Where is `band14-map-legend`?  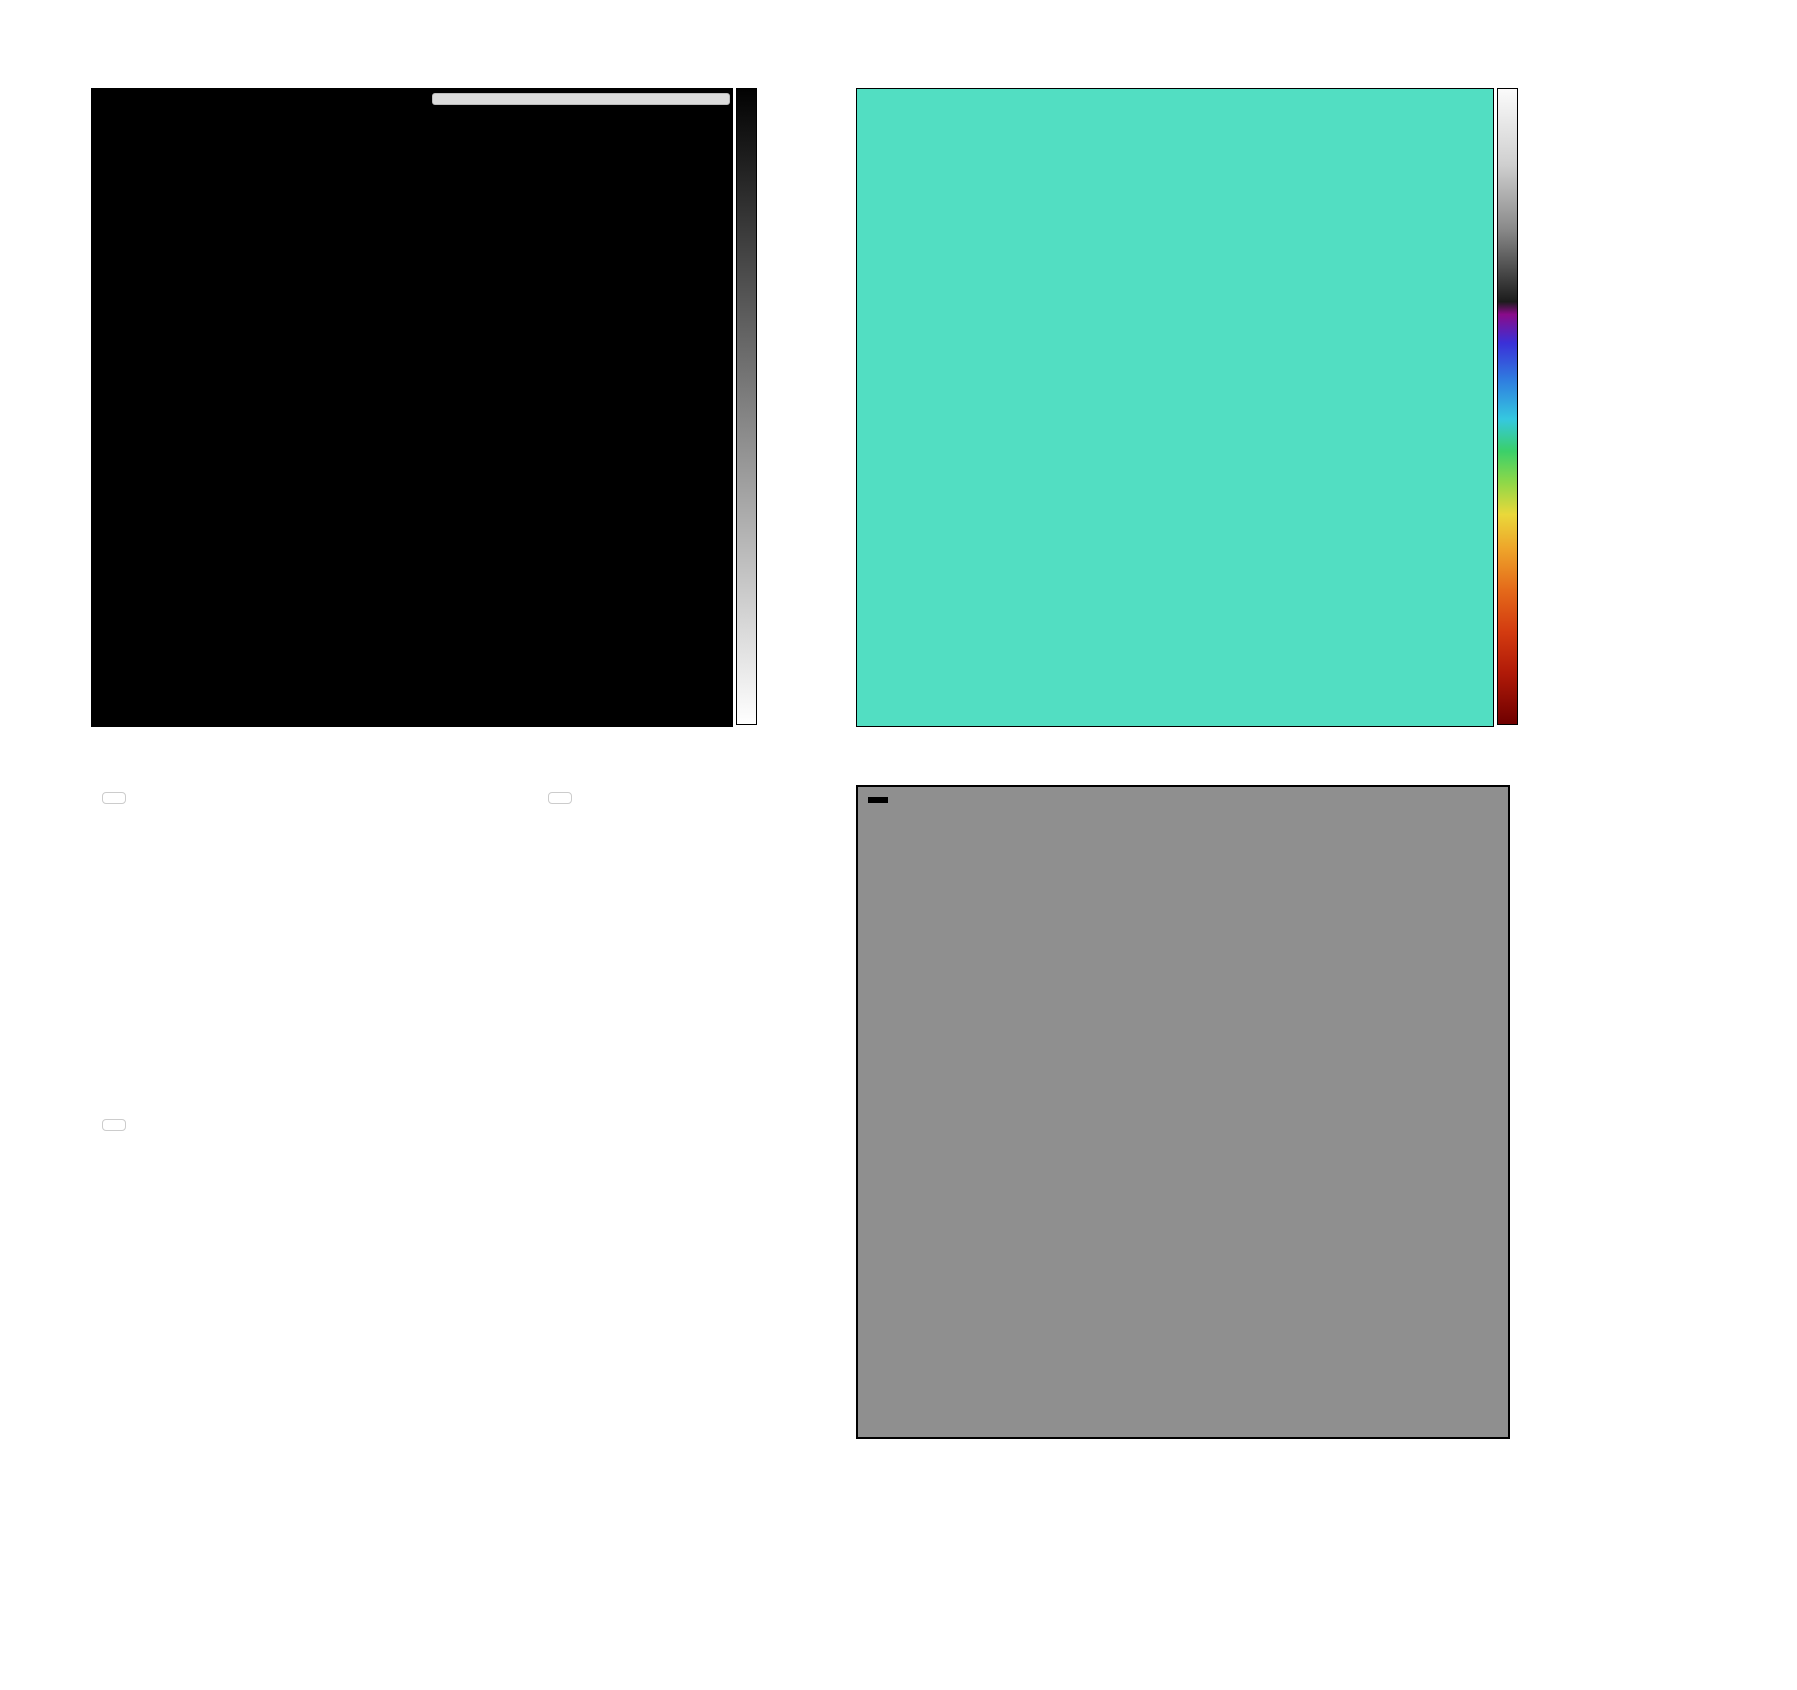
band14-map-legend is located at coordinates (581, 99).